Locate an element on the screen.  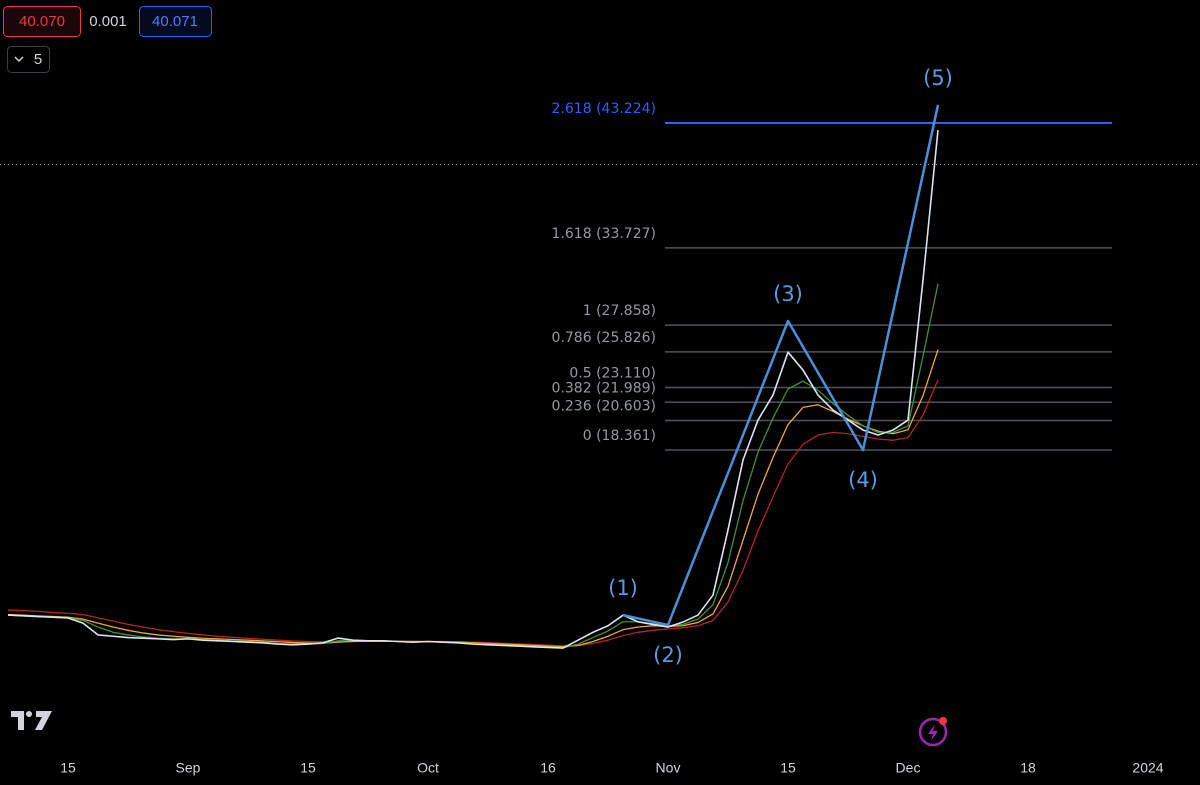
x-tick-label: 2024 is located at coordinates (1147, 768).